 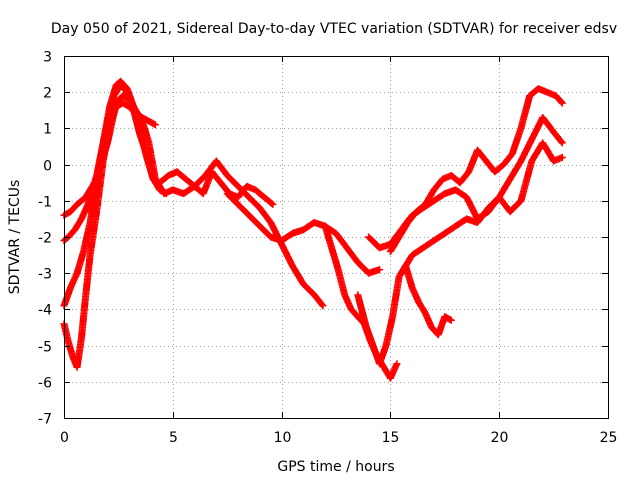 I want to click on y-tick-label: -4, so click(x=45, y=311).